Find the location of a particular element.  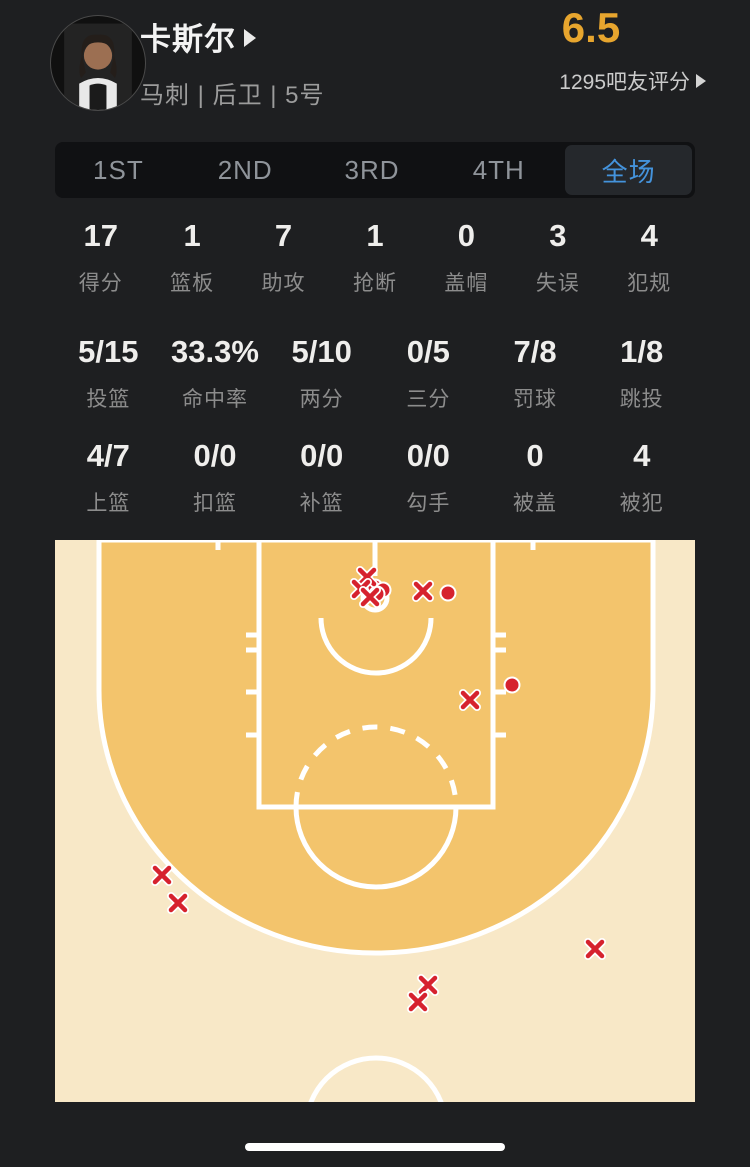

player-name-row: 卡斯尔 is located at coordinates (232, 36).